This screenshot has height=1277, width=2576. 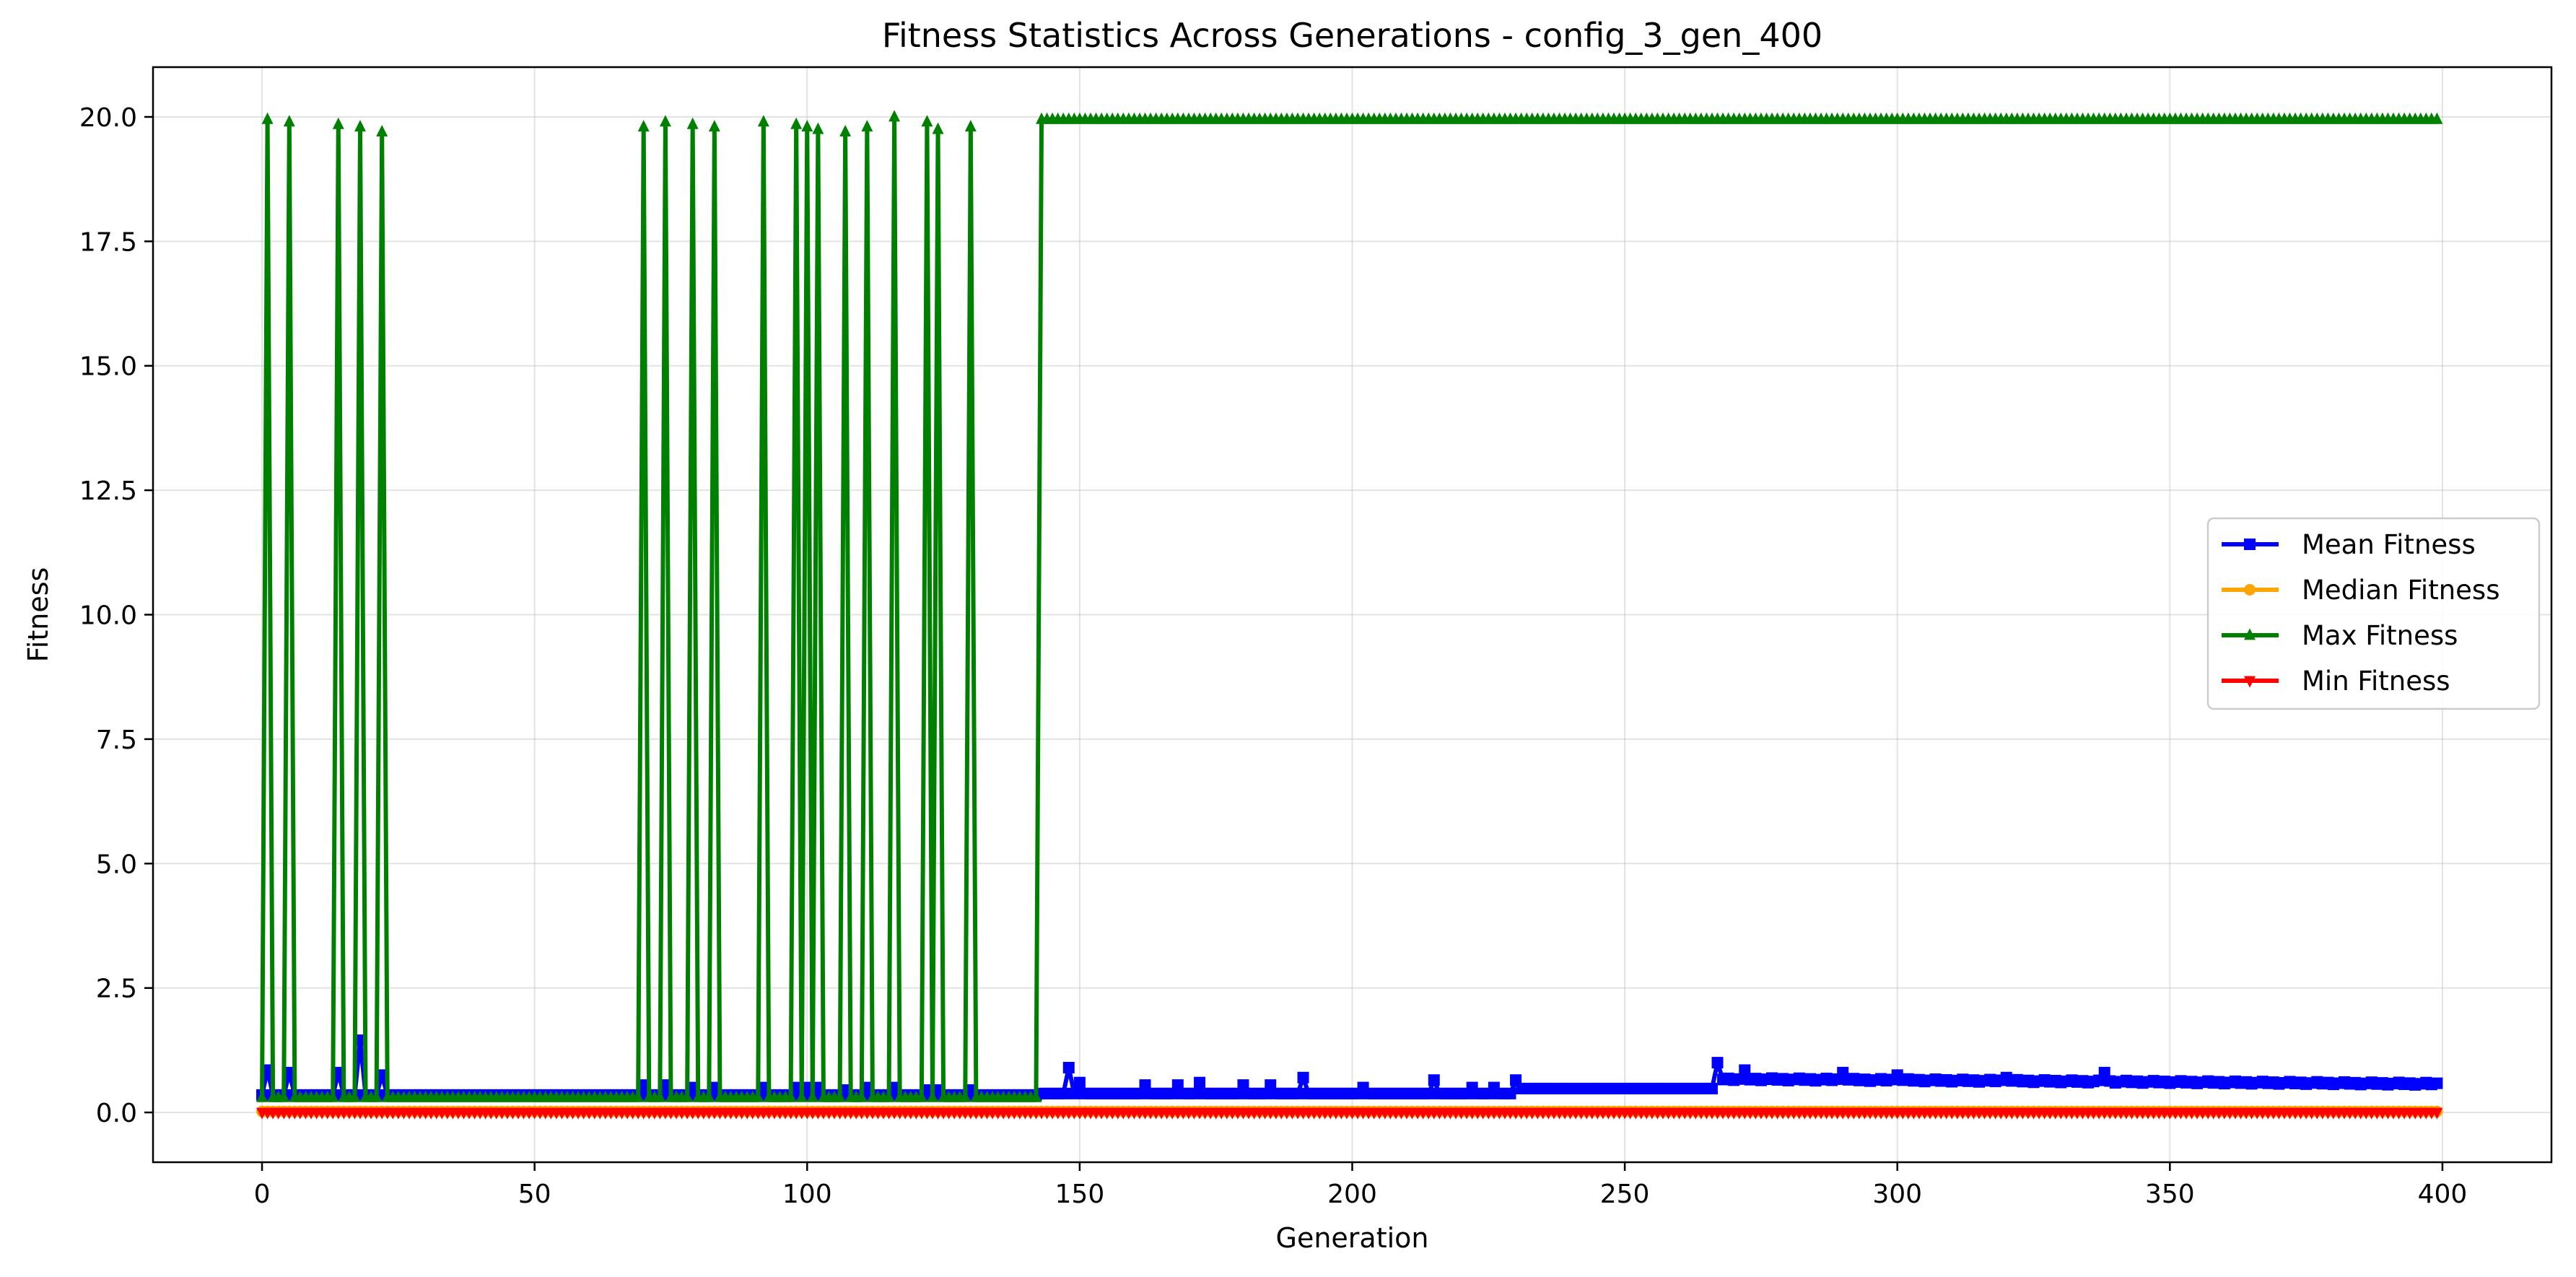 What do you see at coordinates (116, 989) in the screenshot?
I see `y-tick-label: 2.5` at bounding box center [116, 989].